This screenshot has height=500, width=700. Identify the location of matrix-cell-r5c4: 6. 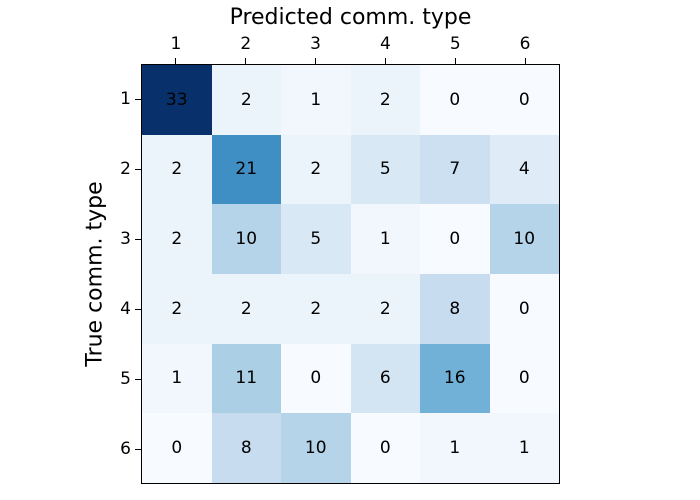
(385, 378).